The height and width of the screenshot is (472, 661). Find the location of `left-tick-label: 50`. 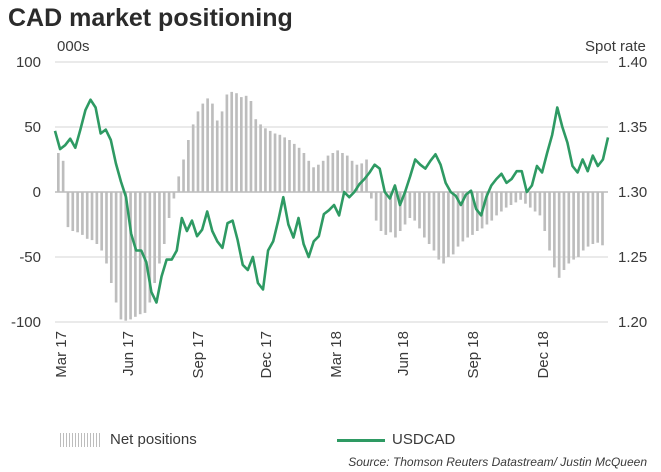

left-tick-label: 50 is located at coordinates (32, 127).